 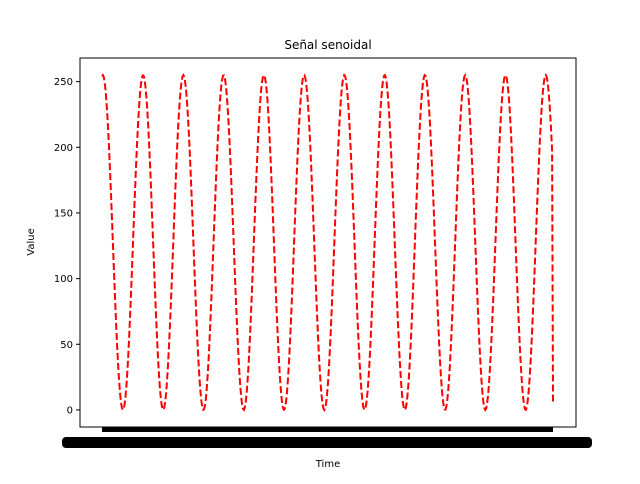 What do you see at coordinates (63, 279) in the screenshot?
I see `y-tick-label: 100` at bounding box center [63, 279].